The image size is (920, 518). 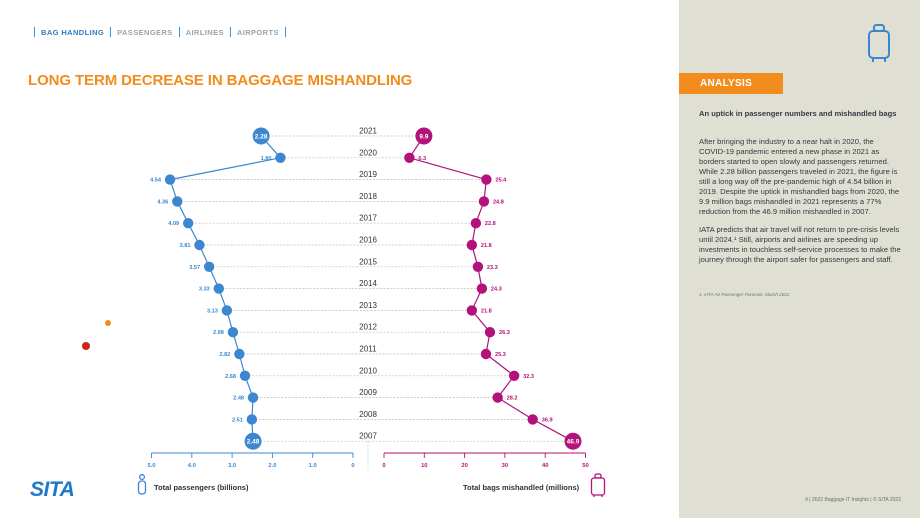 What do you see at coordinates (201, 487) in the screenshot?
I see `legend-passengers: Total passengers (billions)` at bounding box center [201, 487].